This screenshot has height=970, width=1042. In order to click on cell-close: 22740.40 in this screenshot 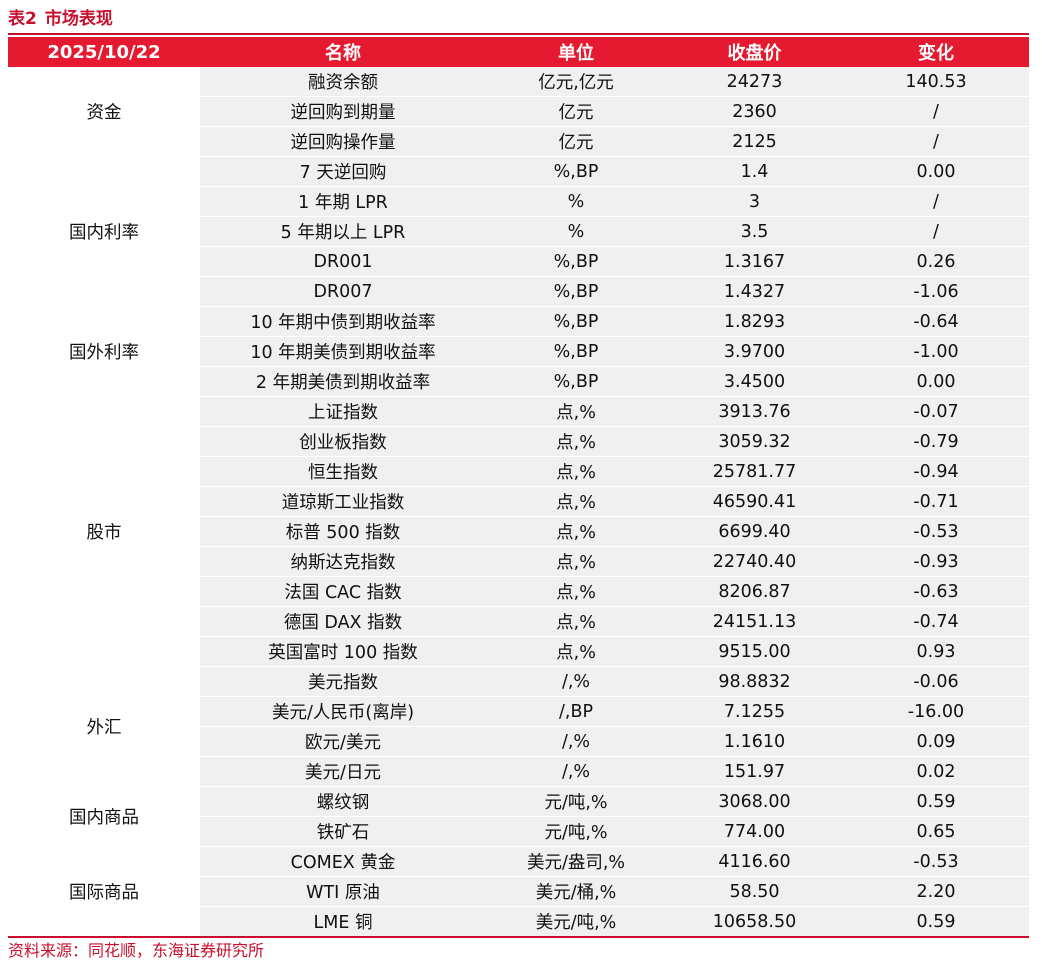, I will do `click(754, 562)`.